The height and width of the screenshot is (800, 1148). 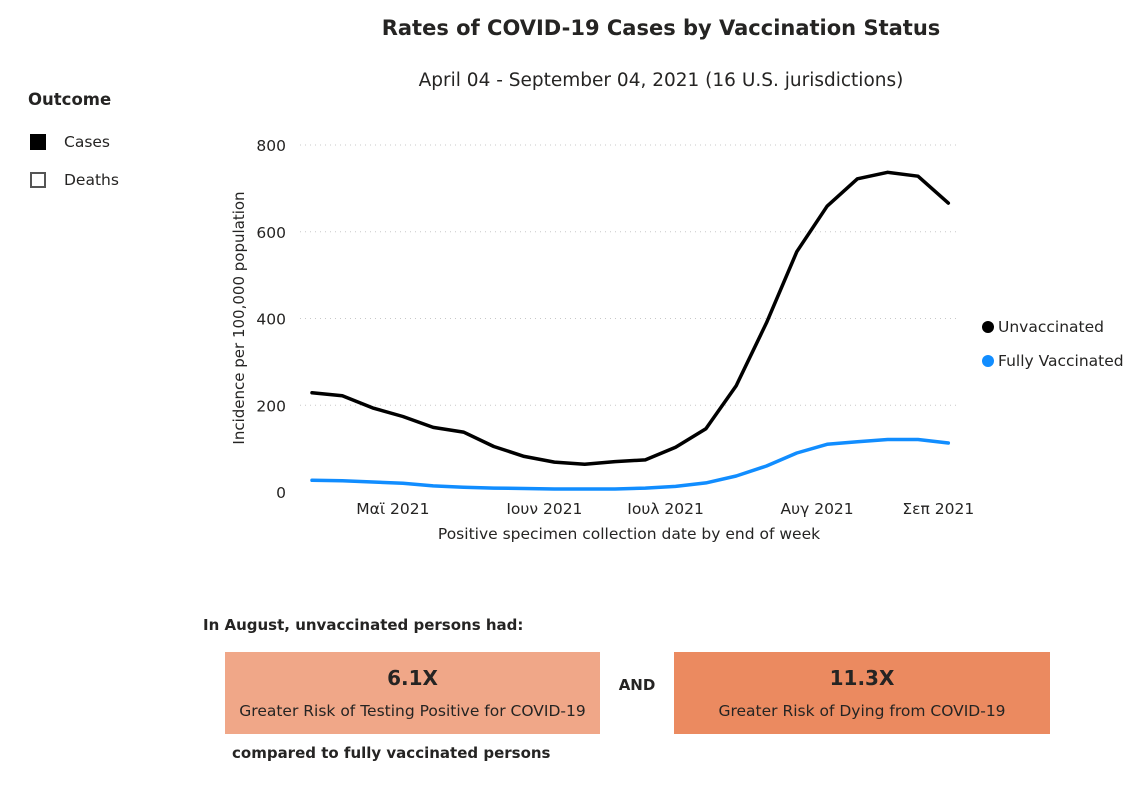 What do you see at coordinates (988, 327) in the screenshot?
I see `legend-dot-unvaccinated` at bounding box center [988, 327].